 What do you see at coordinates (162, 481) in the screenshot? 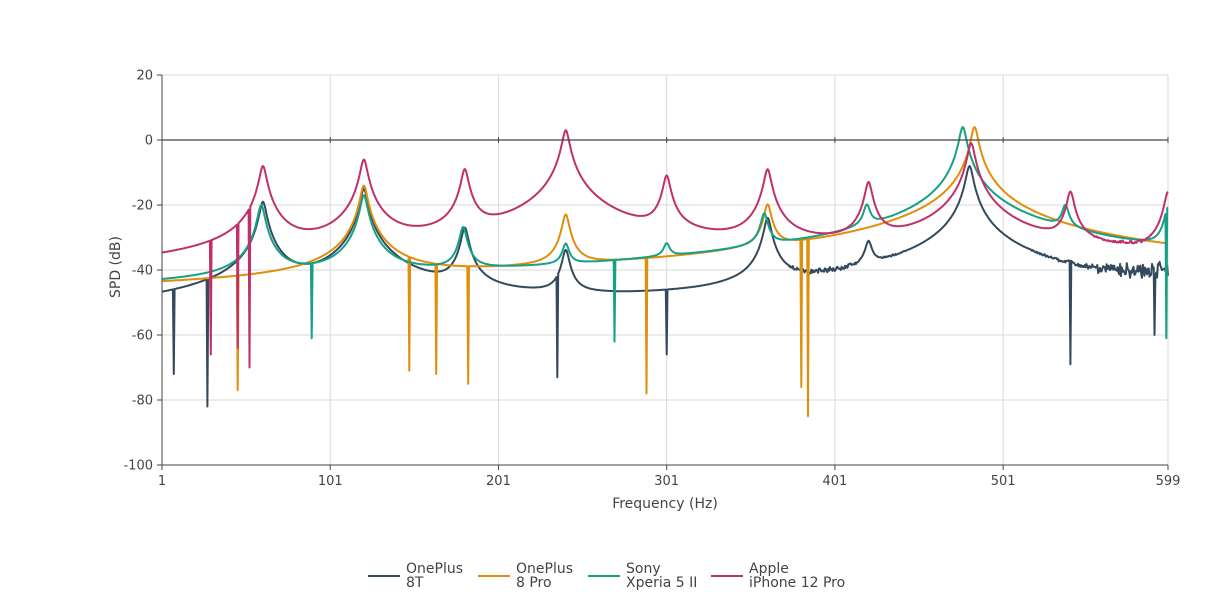
I see `x-tick-label: 1` at bounding box center [162, 481].